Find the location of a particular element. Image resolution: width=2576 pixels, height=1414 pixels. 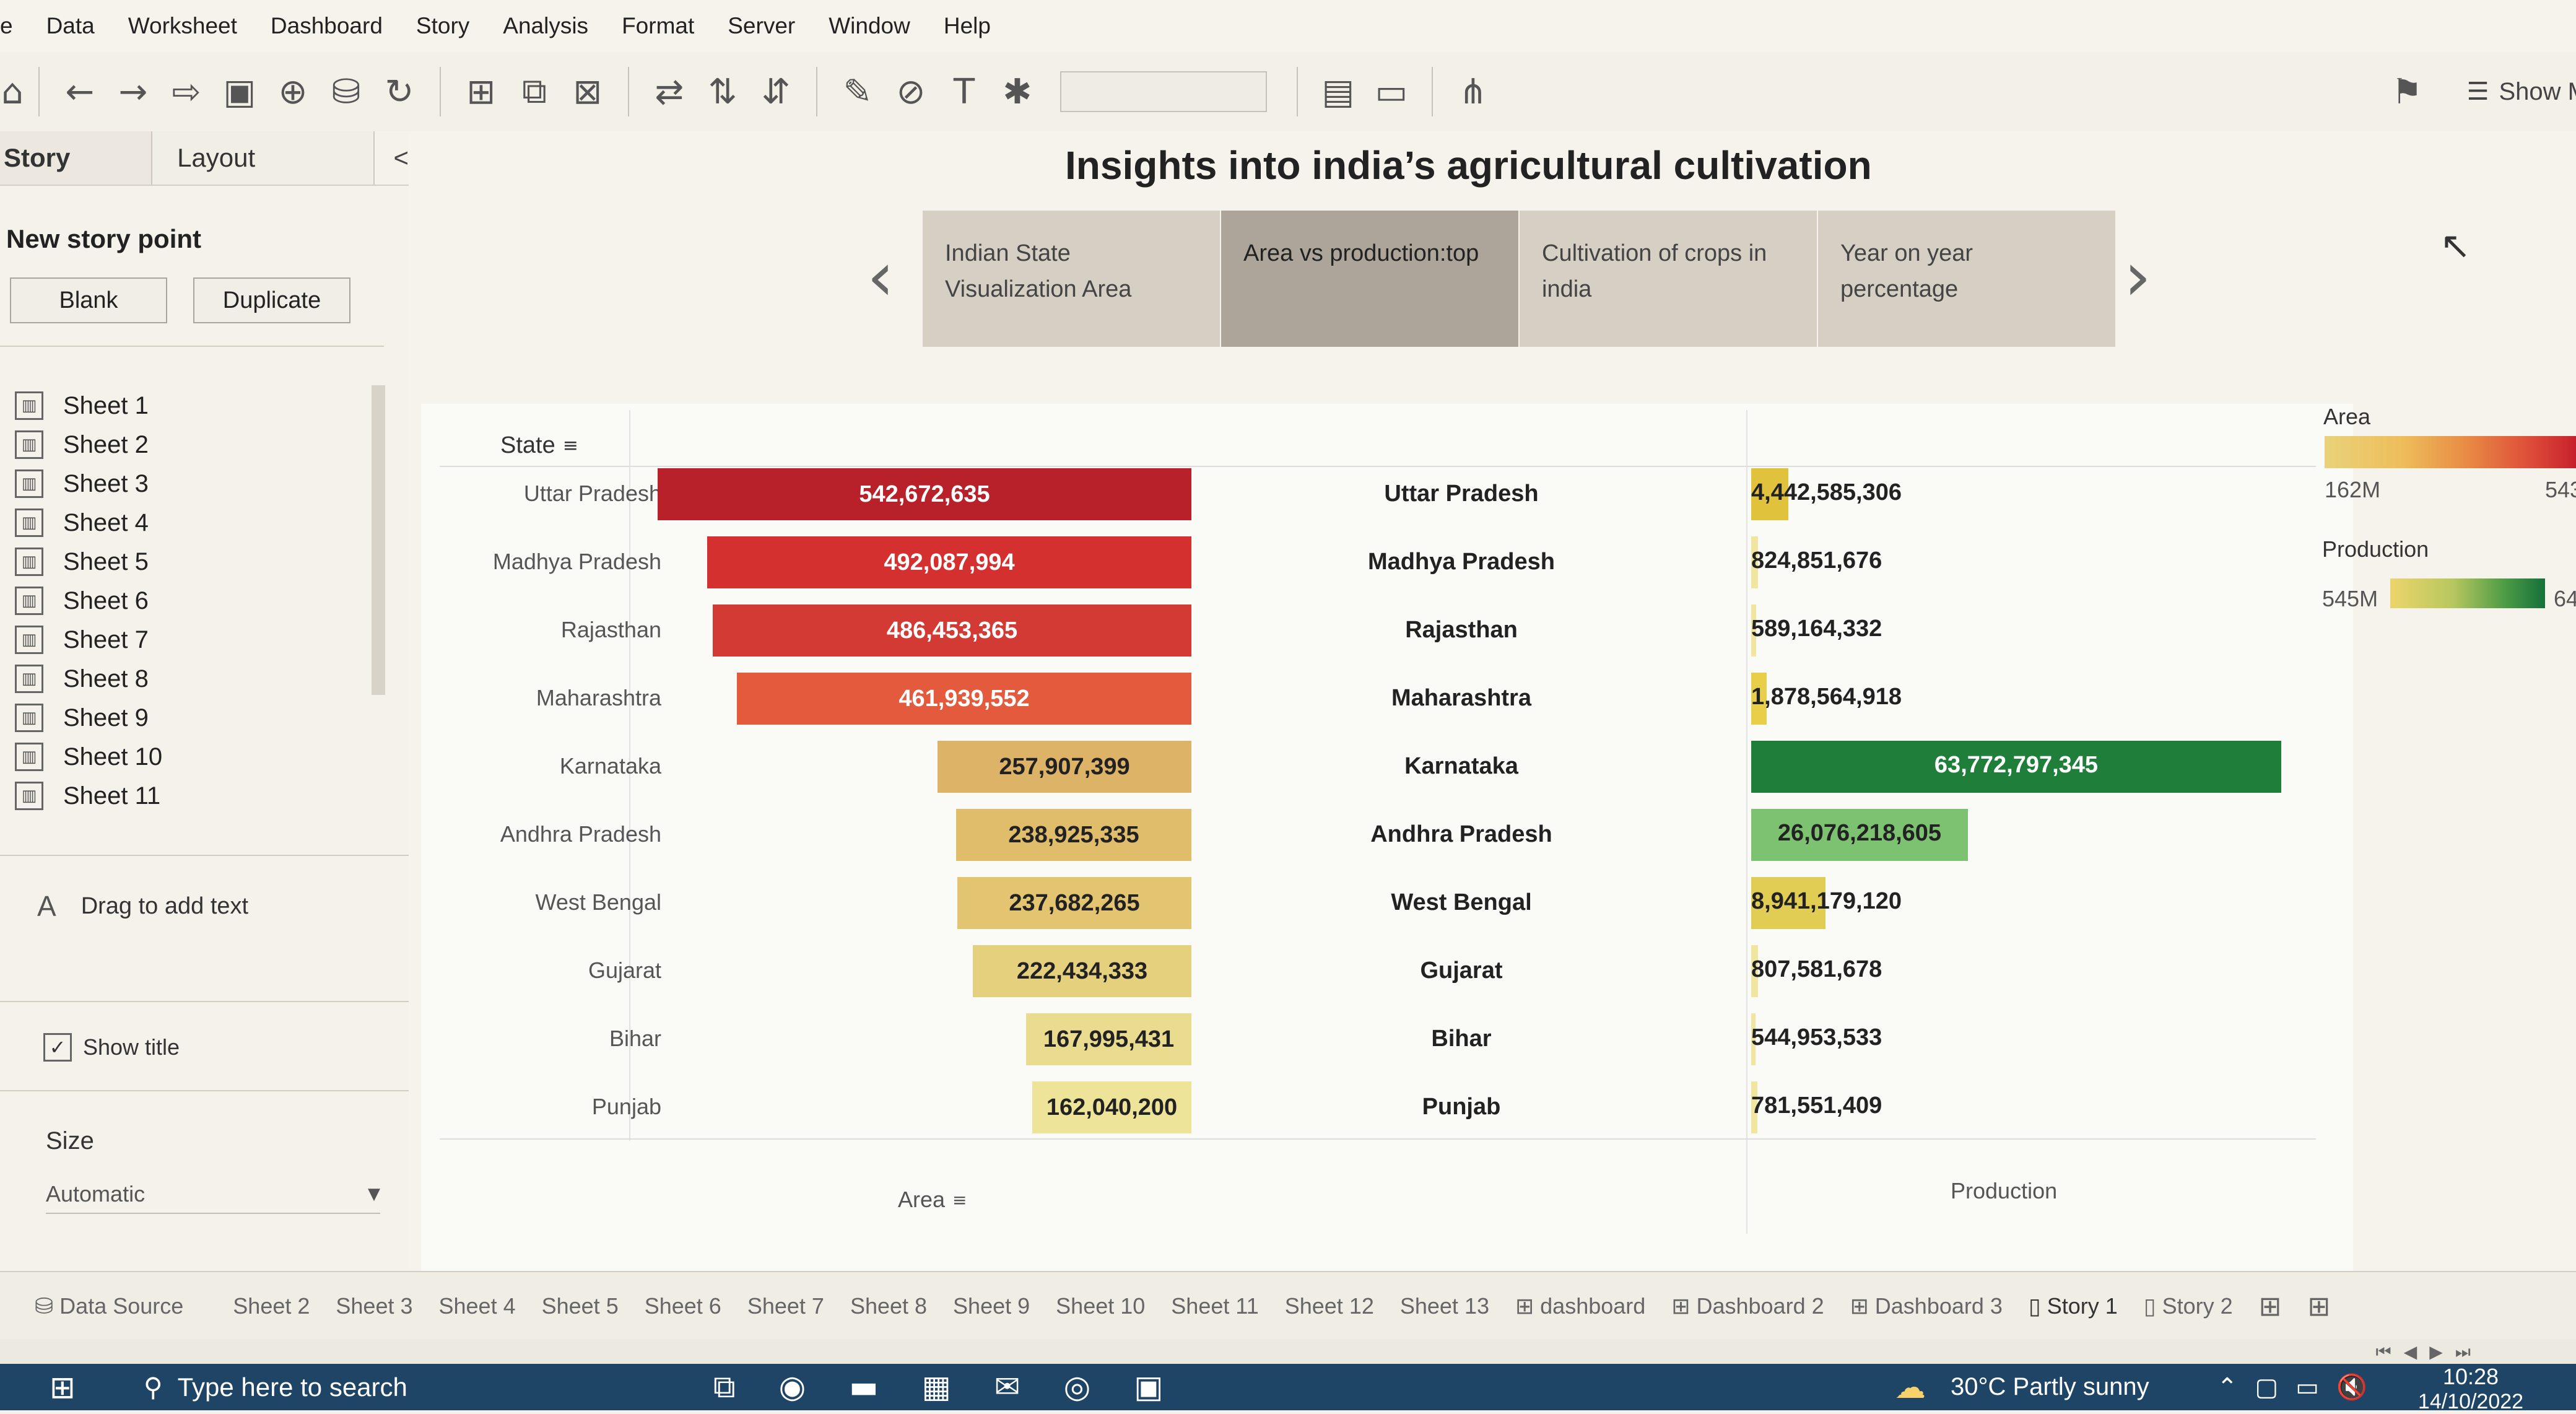

sheet-list-item: ▥Sheet 11 is located at coordinates (87, 796).